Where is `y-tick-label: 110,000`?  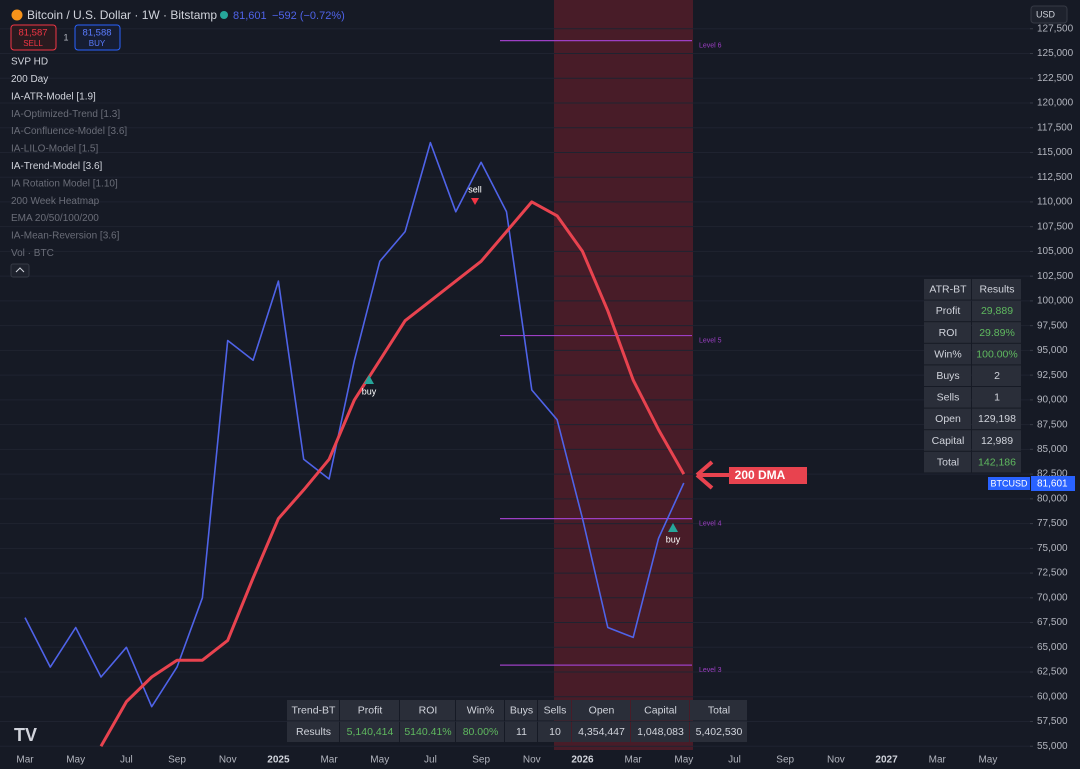 y-tick-label: 110,000 is located at coordinates (1055, 202).